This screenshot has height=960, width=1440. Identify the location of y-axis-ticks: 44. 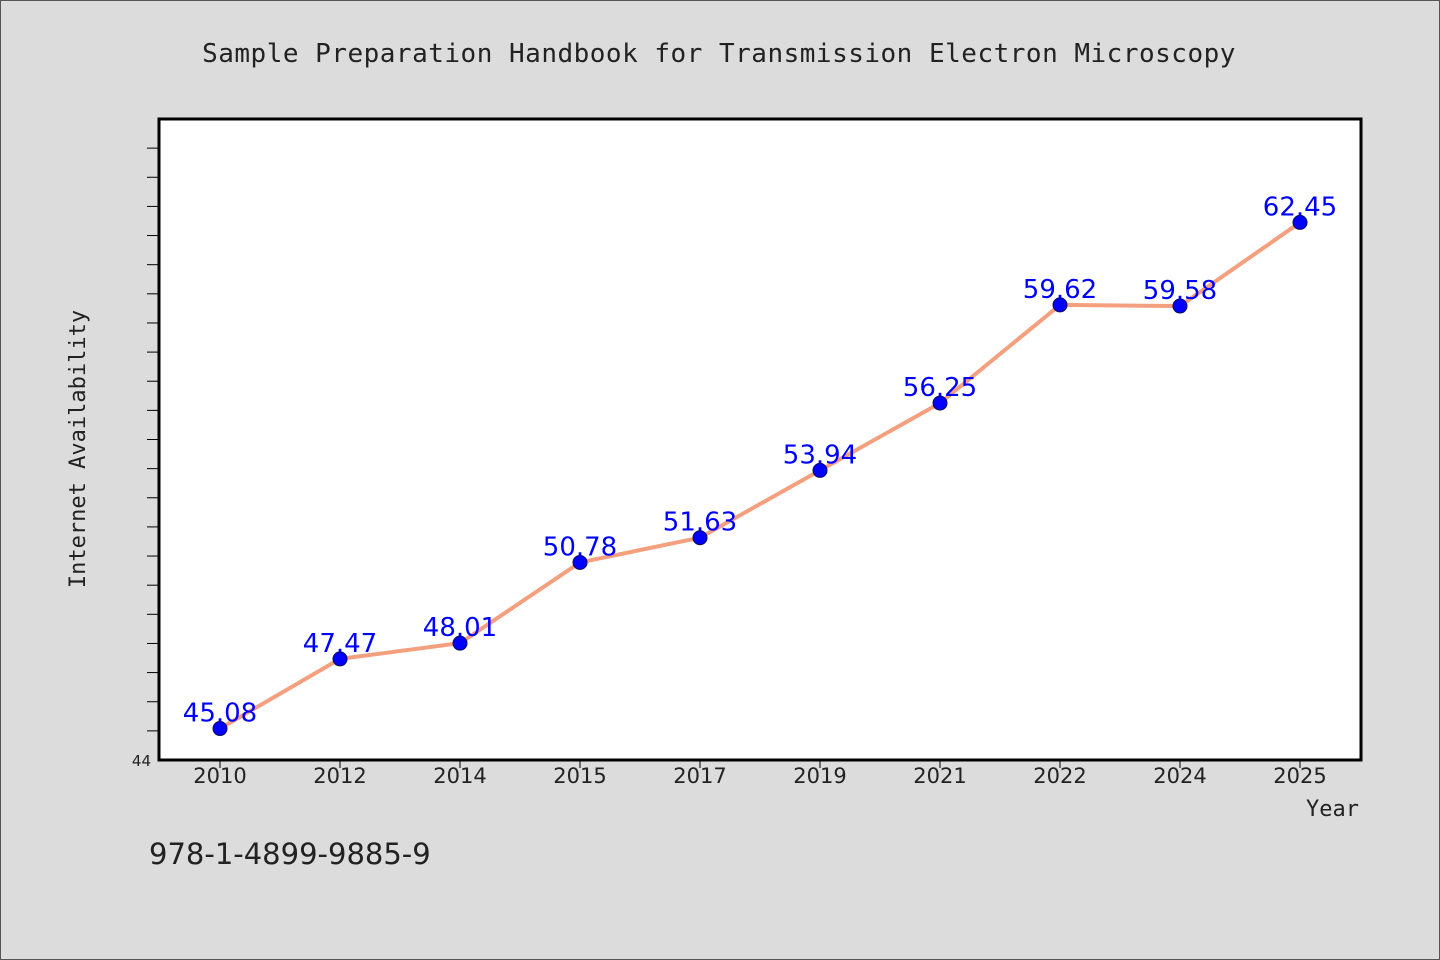
(145, 458).